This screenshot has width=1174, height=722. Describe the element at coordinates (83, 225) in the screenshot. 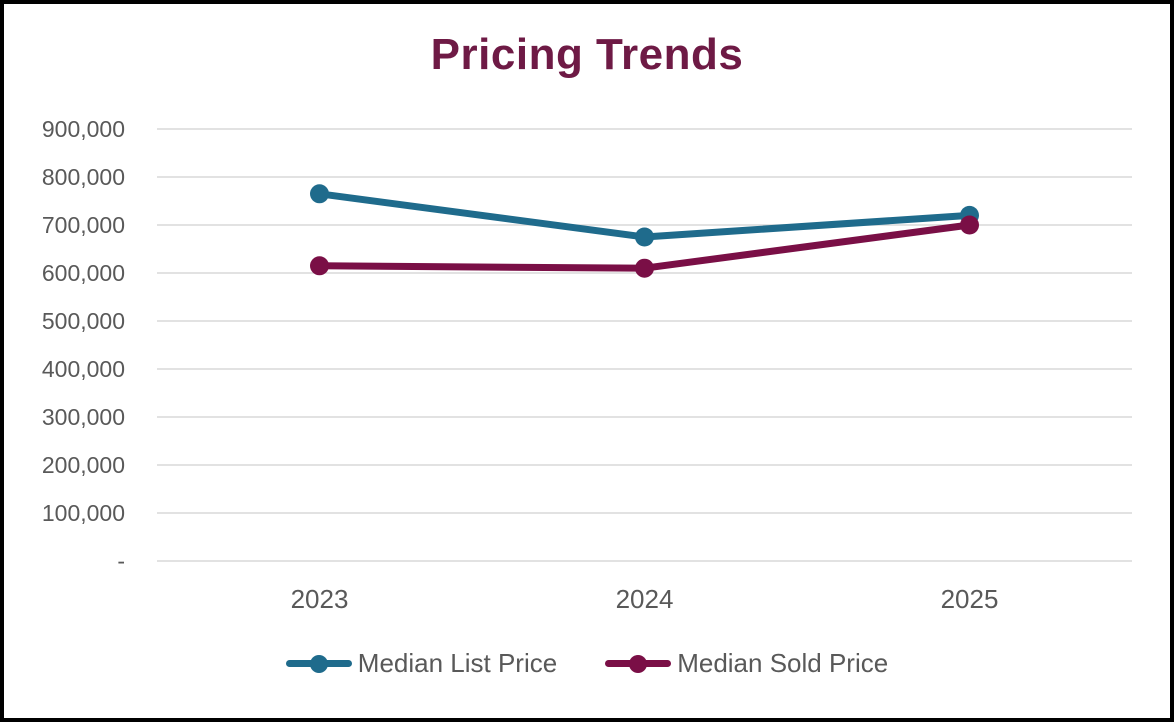

I see `y-axis-tick-label: 700,000` at that location.